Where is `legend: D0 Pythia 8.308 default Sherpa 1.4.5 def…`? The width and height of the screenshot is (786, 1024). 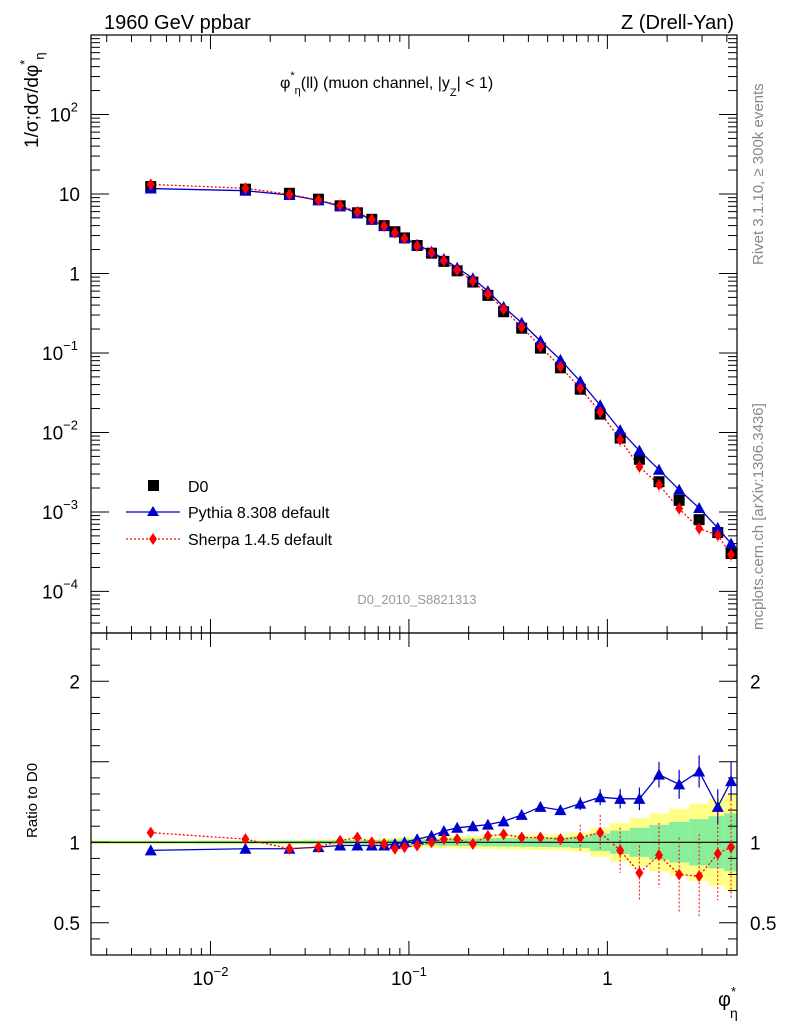
legend: D0 Pythia 8.308 default Sherpa 1.4.5 def… is located at coordinates (229, 514).